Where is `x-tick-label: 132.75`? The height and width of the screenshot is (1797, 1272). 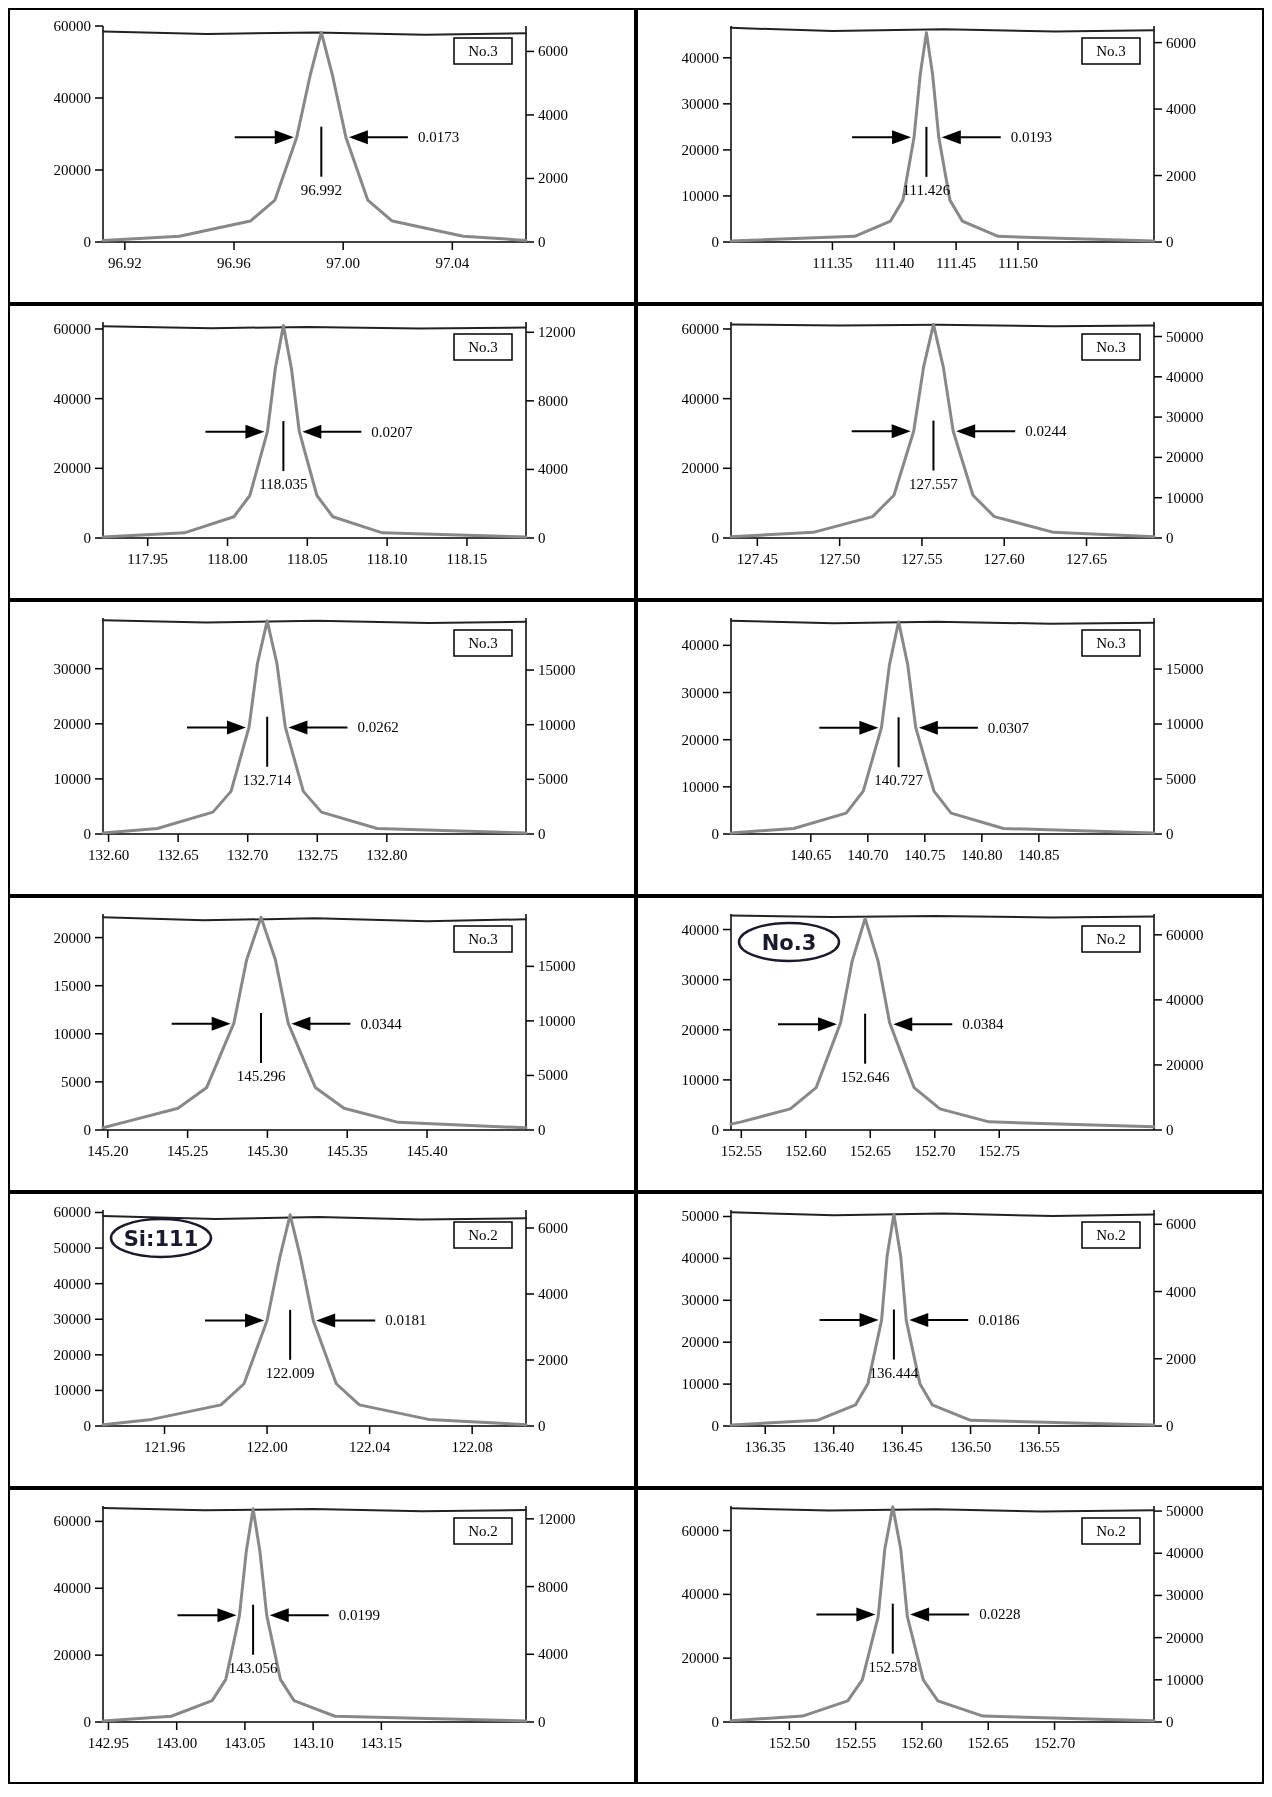
x-tick-label: 132.75 is located at coordinates (317, 855).